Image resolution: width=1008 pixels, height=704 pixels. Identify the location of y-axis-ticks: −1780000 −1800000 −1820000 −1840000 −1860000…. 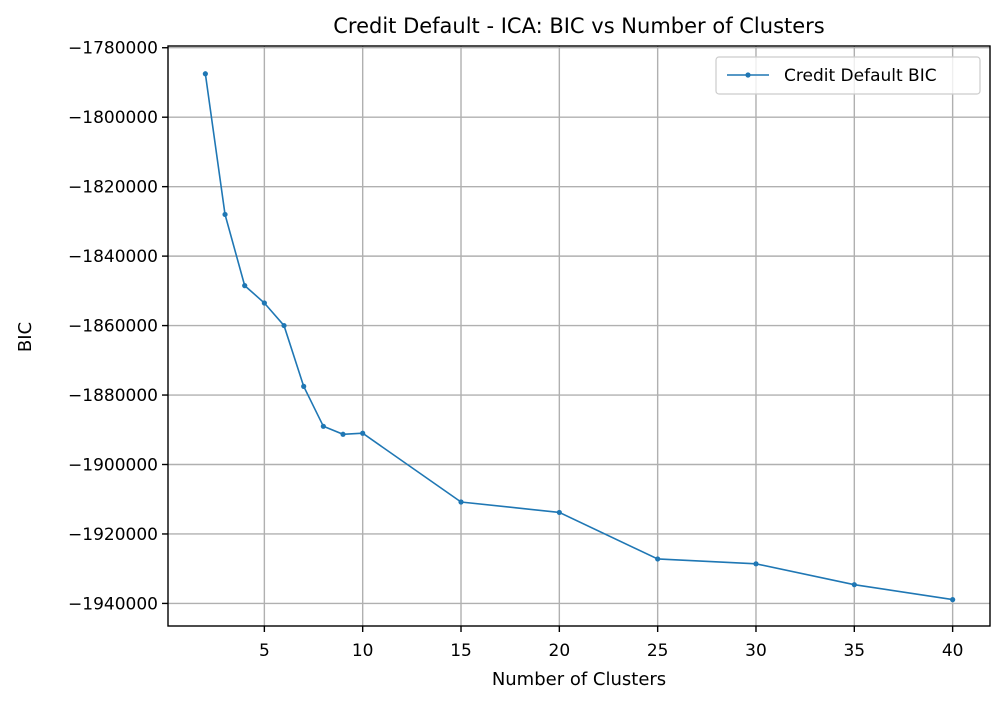
(118, 326).